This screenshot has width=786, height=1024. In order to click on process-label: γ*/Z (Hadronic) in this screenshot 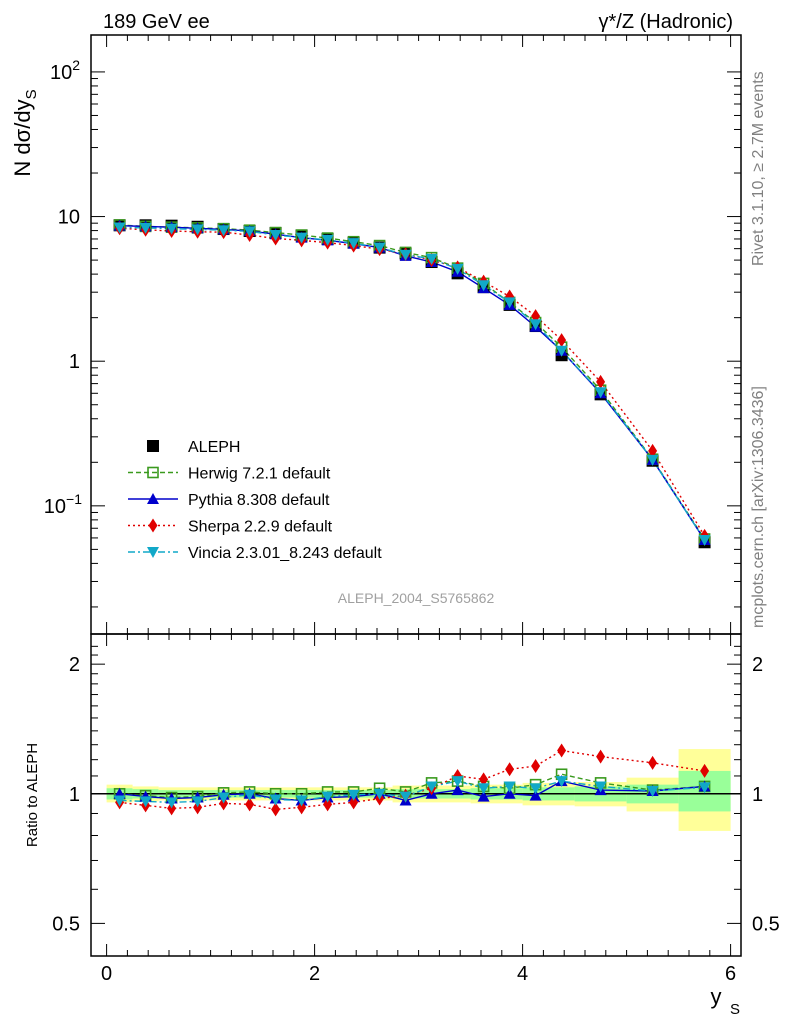, I will do `click(666, 22)`.